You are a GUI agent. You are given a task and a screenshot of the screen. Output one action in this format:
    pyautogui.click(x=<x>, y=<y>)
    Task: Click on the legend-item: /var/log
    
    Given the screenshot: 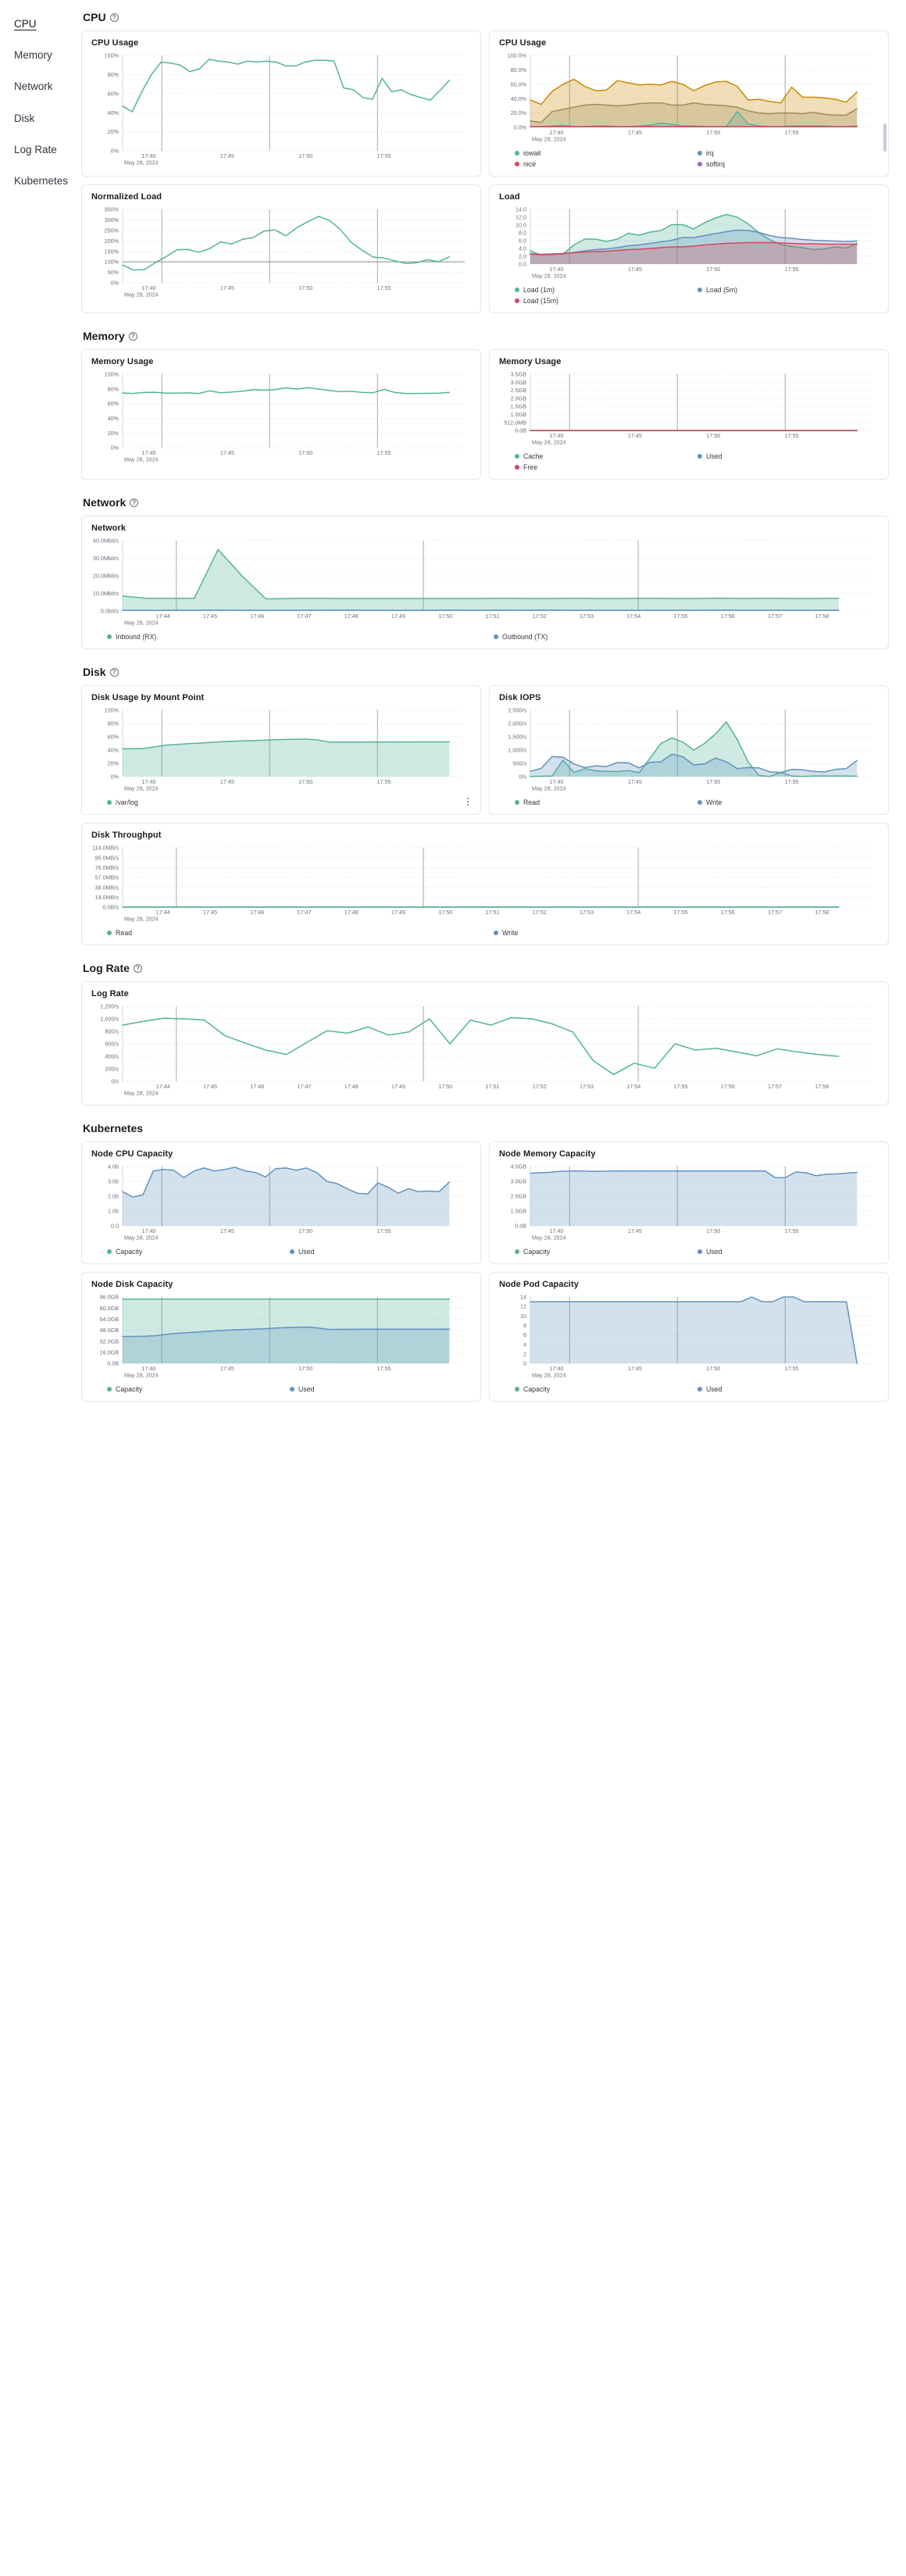 What is the action you would take?
    pyautogui.click(x=290, y=803)
    